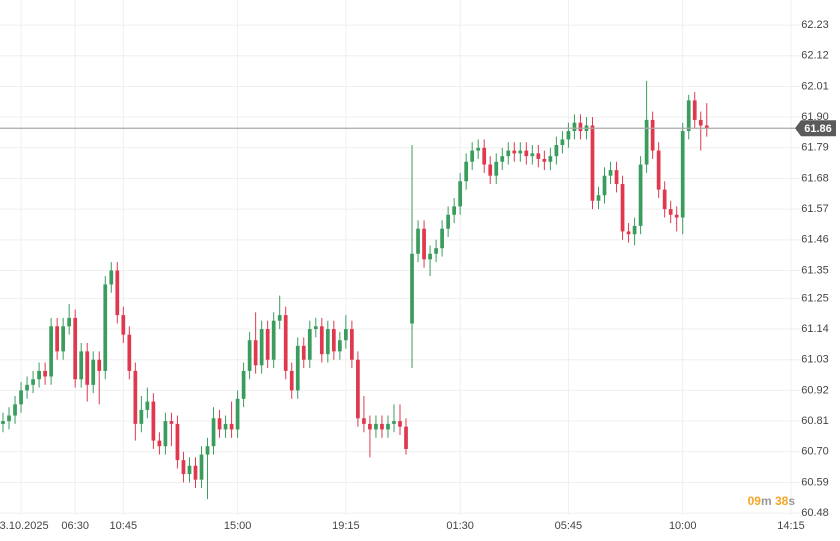 This screenshot has height=541, width=840. Describe the element at coordinates (815, 209) in the screenshot. I see `y-tick-label: 61.57` at that location.